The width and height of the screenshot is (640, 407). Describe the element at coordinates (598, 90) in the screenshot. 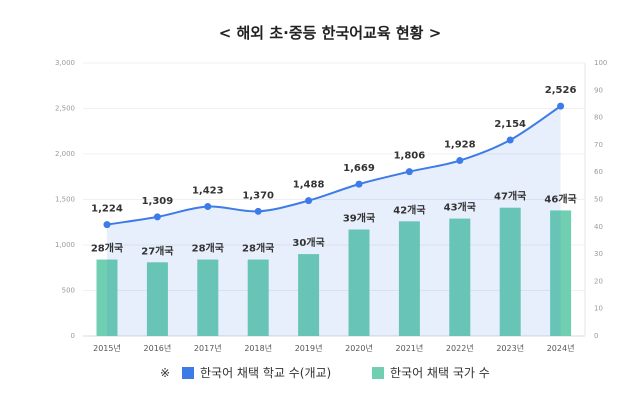

I see `right-axis-tick: 90` at that location.